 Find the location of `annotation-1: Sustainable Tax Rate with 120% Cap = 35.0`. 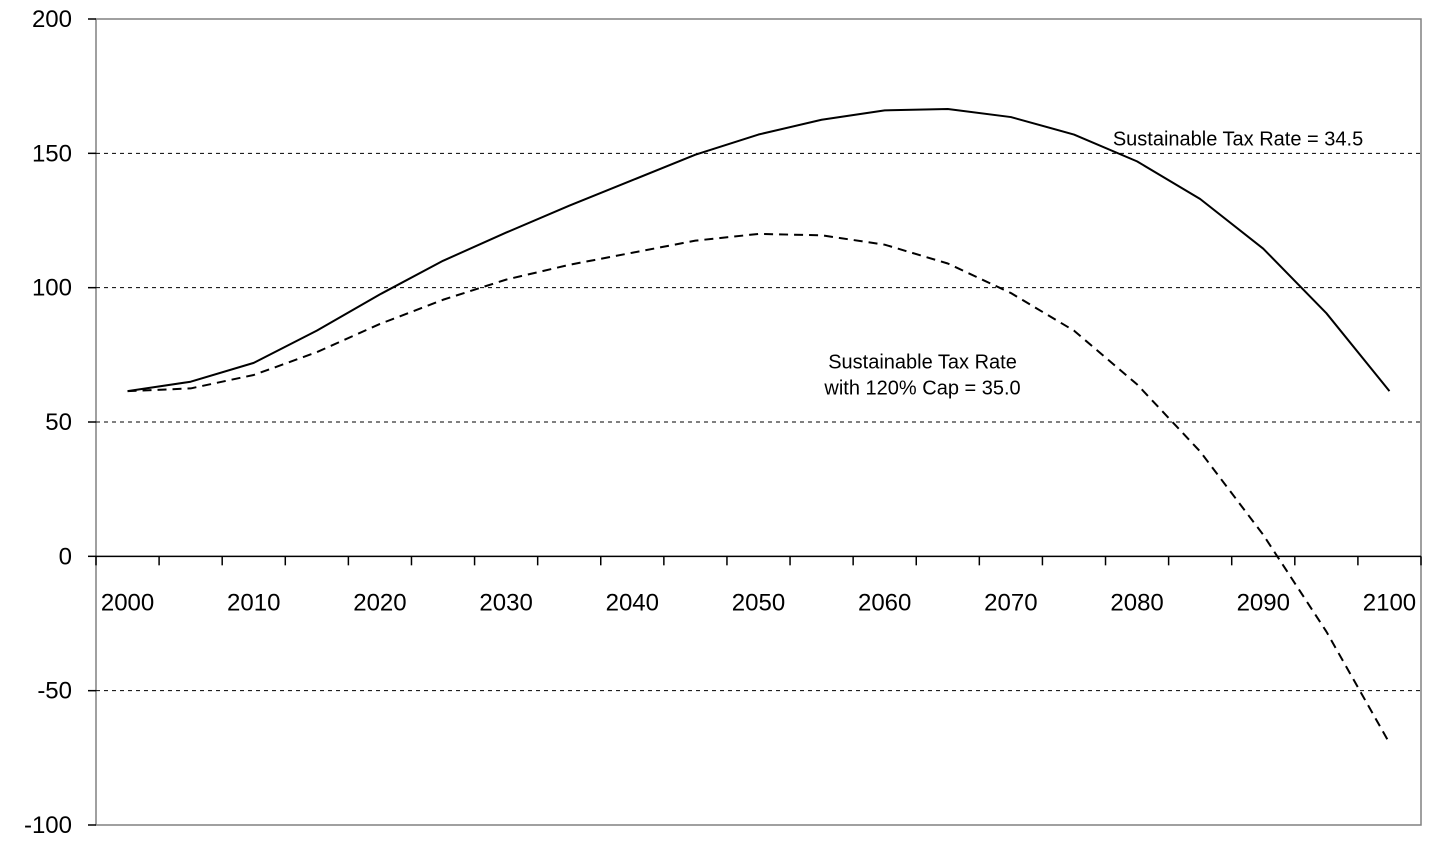

annotation-1: Sustainable Tax Rate with 120% Cap = 35.0 is located at coordinates (921, 375).